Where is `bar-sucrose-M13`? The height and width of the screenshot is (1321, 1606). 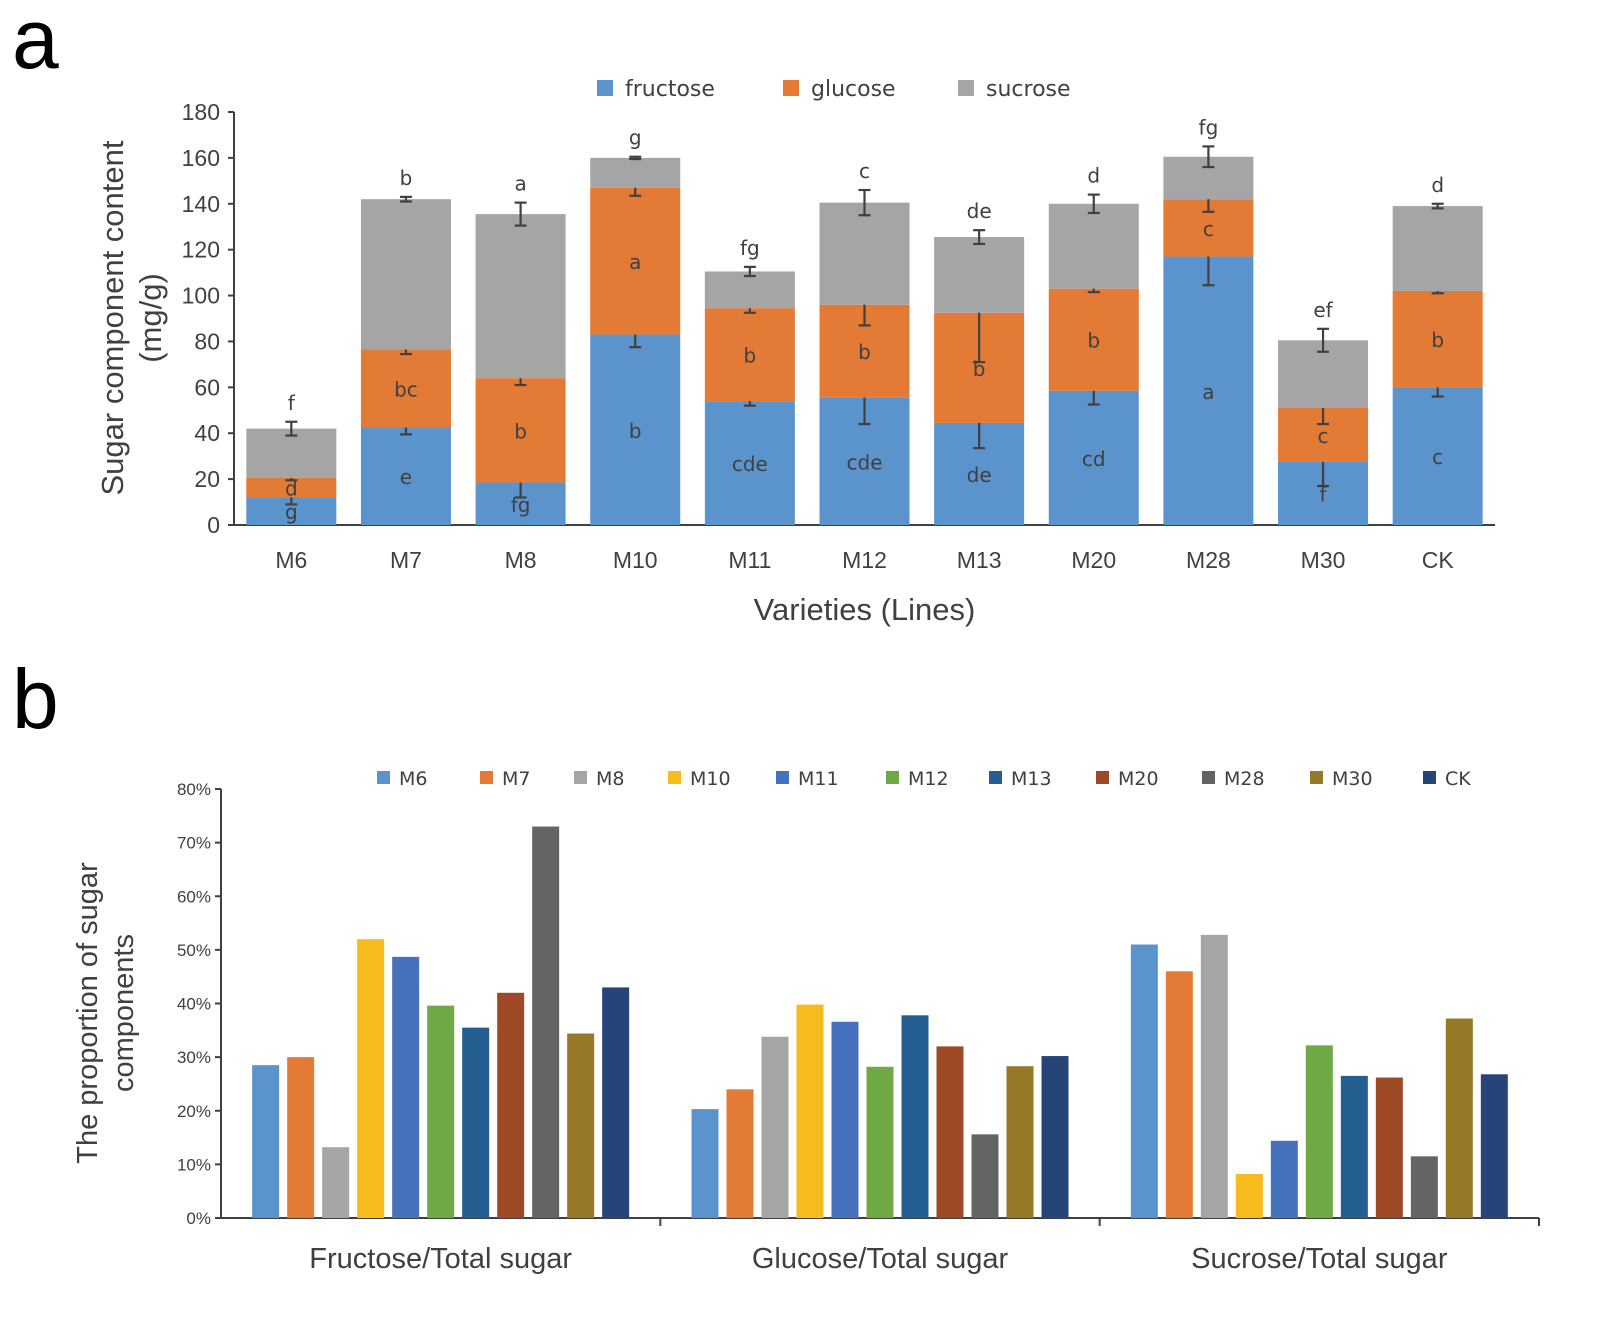 bar-sucrose-M13 is located at coordinates (979, 275).